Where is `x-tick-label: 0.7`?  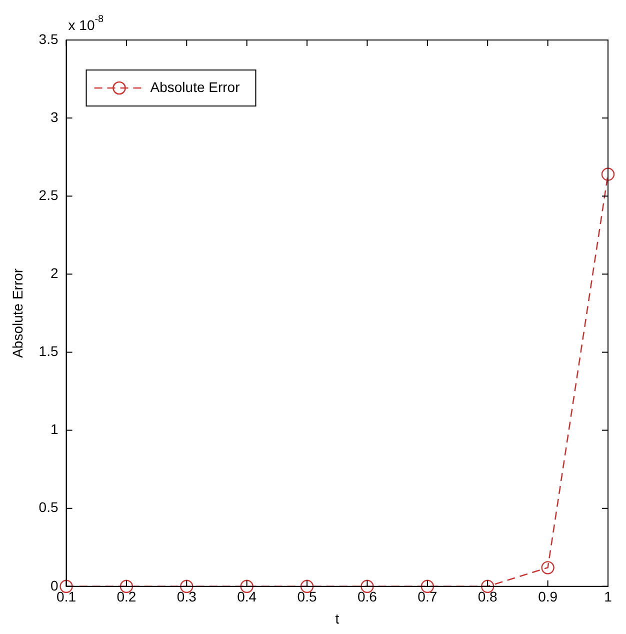
x-tick-label: 0.7 is located at coordinates (428, 596).